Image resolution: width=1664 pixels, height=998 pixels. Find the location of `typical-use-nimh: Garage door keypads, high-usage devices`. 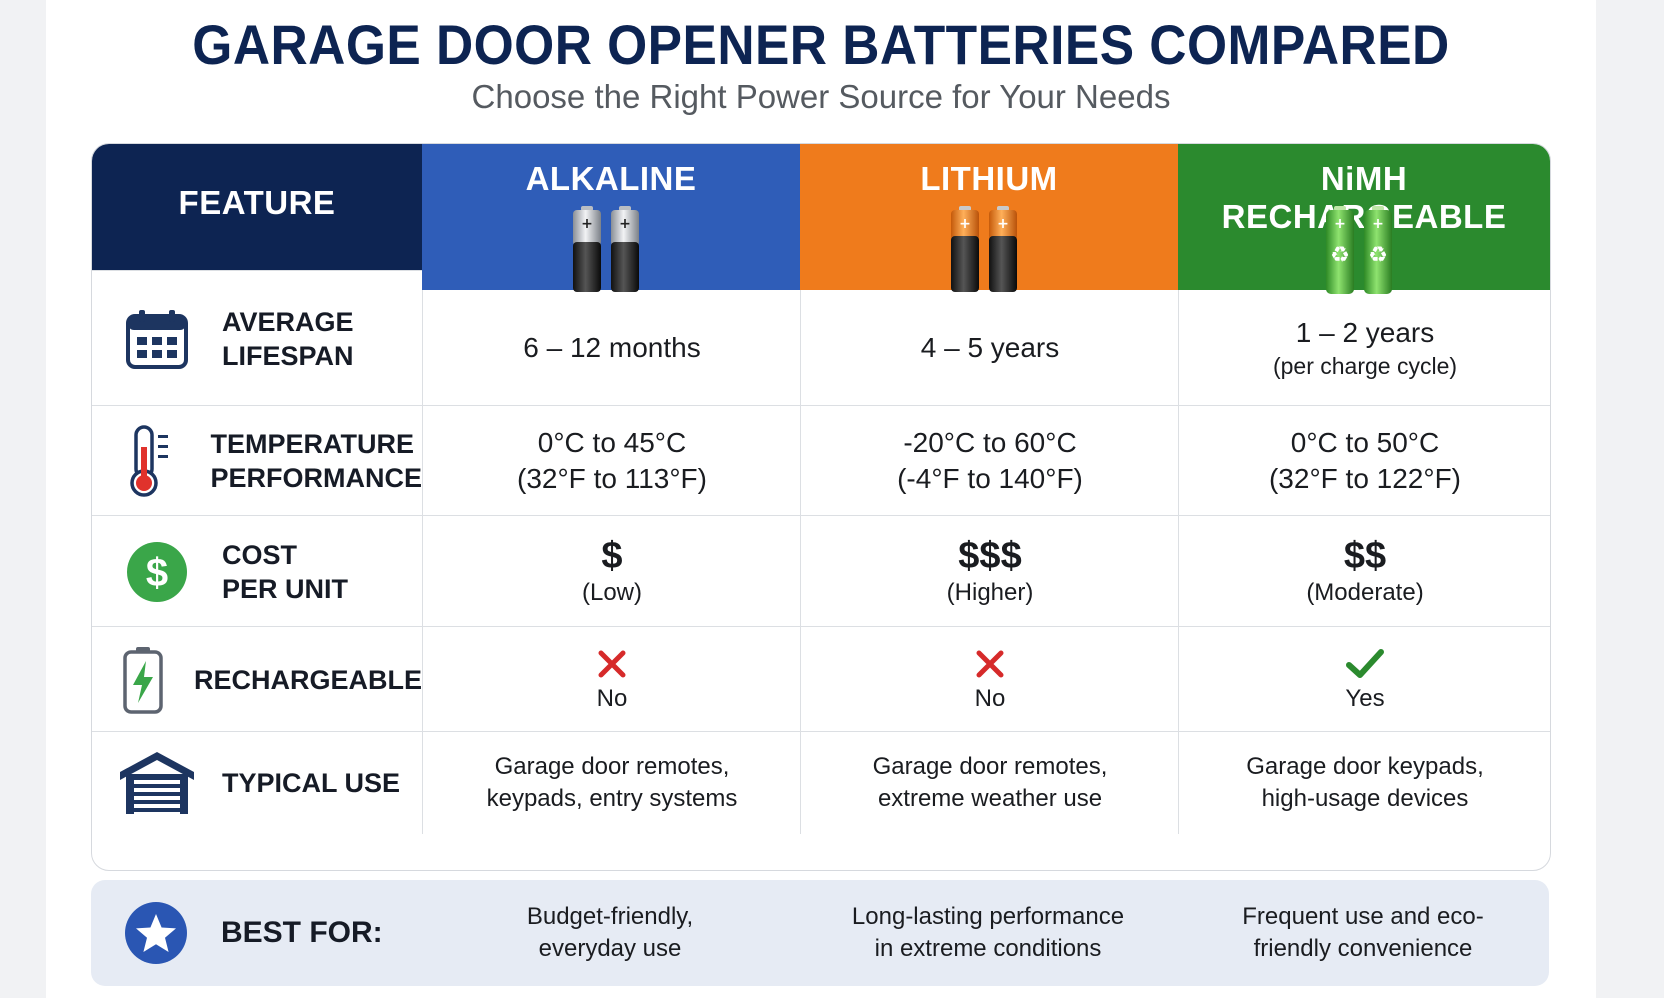

typical-use-nimh: Garage door keypads, high-usage devices is located at coordinates (1364, 783).